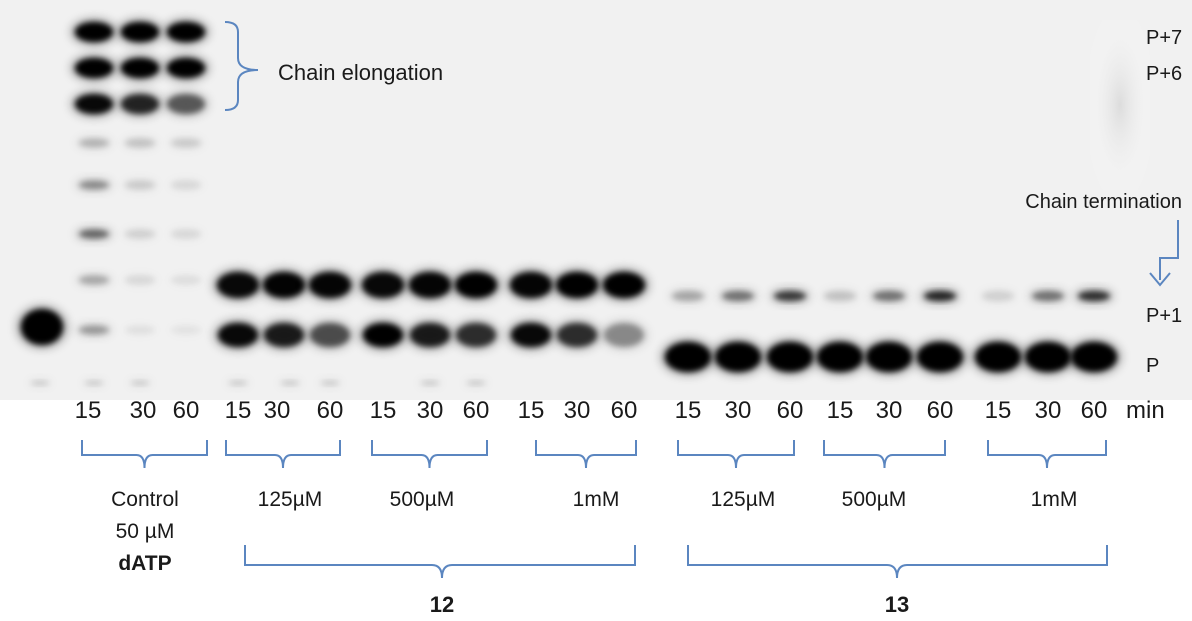  What do you see at coordinates (360, 72) in the screenshot?
I see `elongation-label: Chain elongation` at bounding box center [360, 72].